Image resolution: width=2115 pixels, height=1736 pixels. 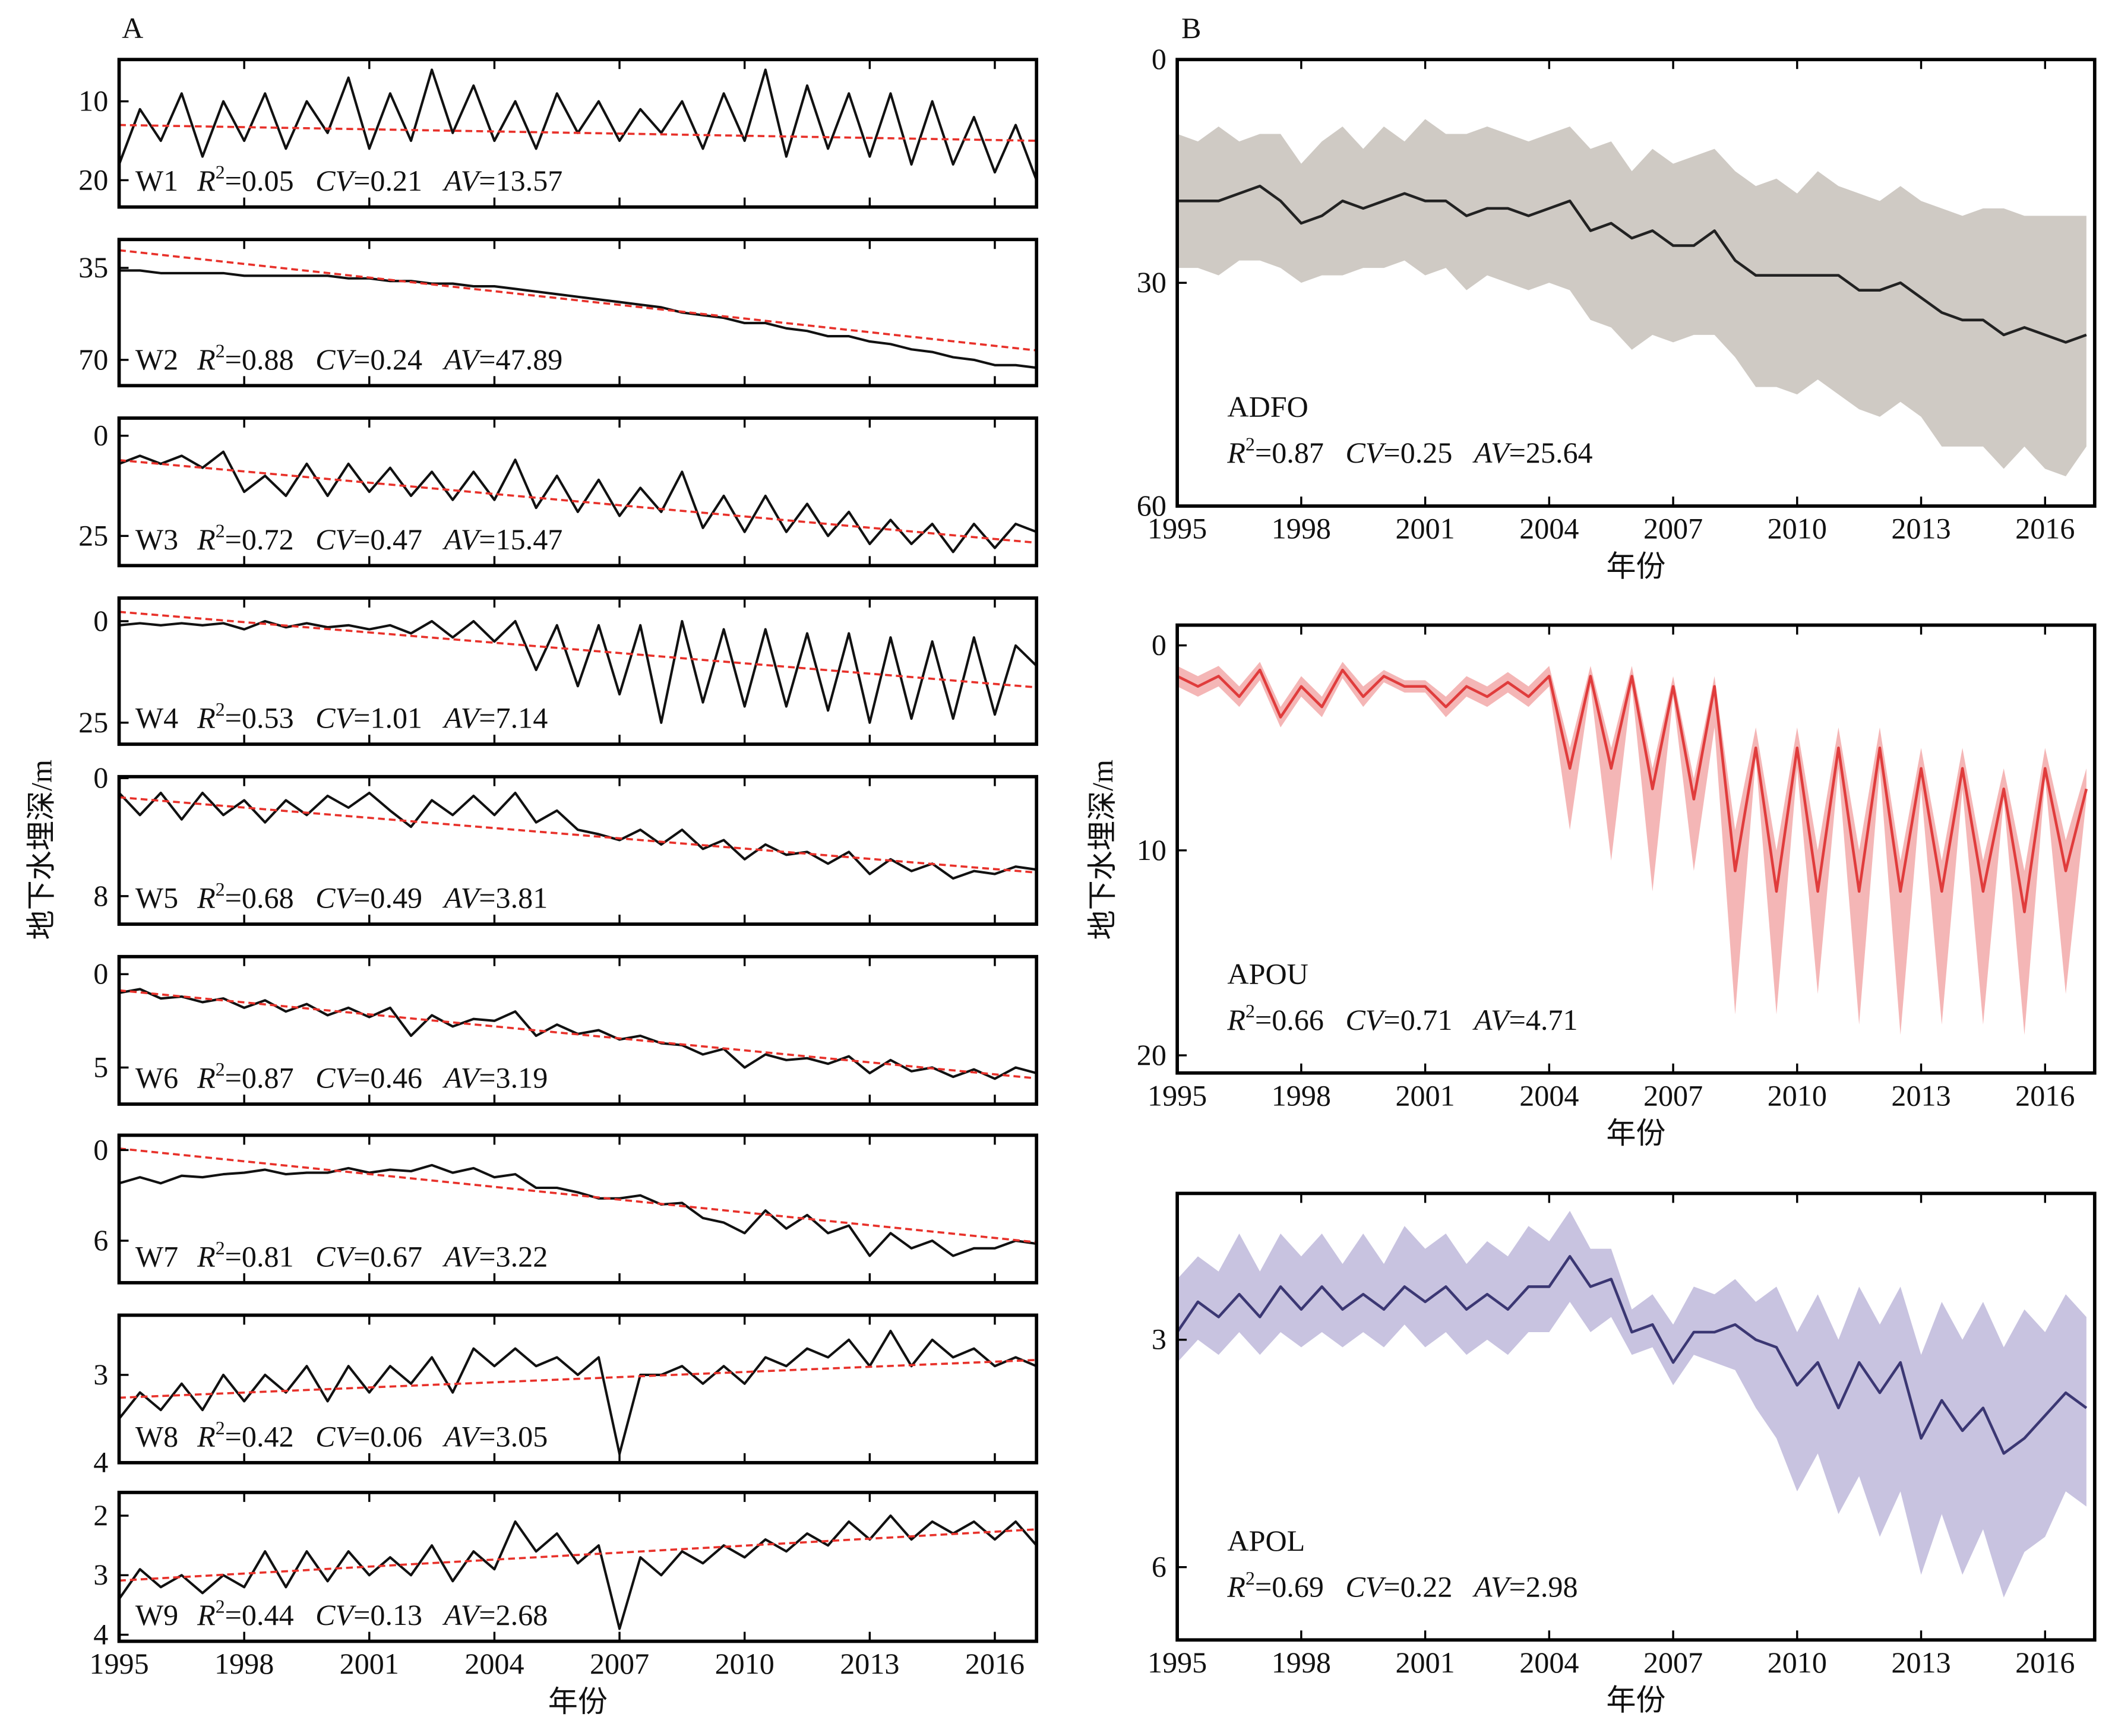 What do you see at coordinates (341, 717) in the screenshot?
I see `panel-annotation: W4 R2=0.53 CV=1.01 AV=7.14` at bounding box center [341, 717].